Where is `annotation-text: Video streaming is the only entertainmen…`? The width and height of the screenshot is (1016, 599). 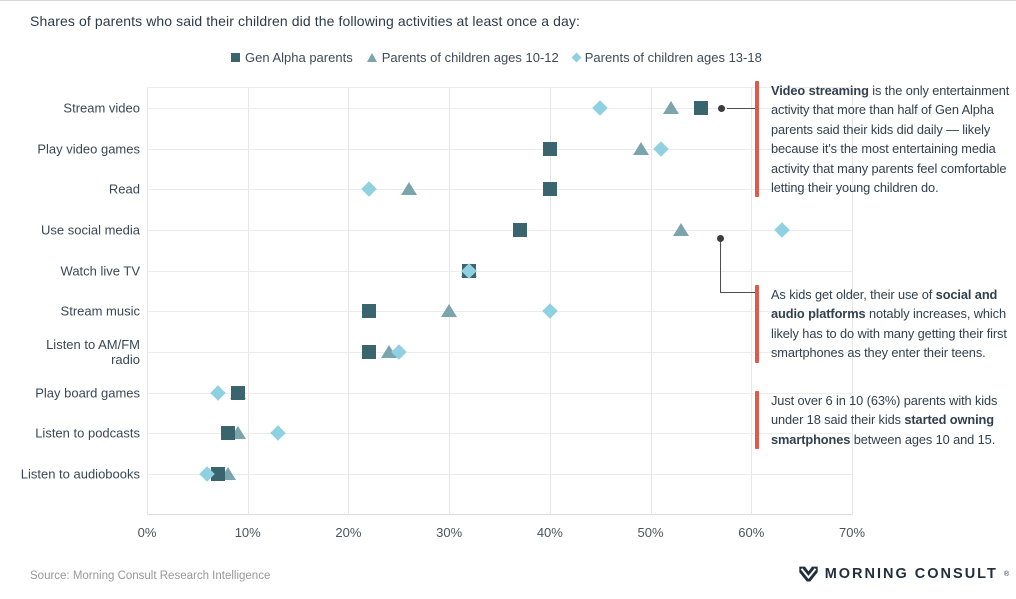 annotation-text: Video streaming is the only entertainmen… is located at coordinates (890, 139).